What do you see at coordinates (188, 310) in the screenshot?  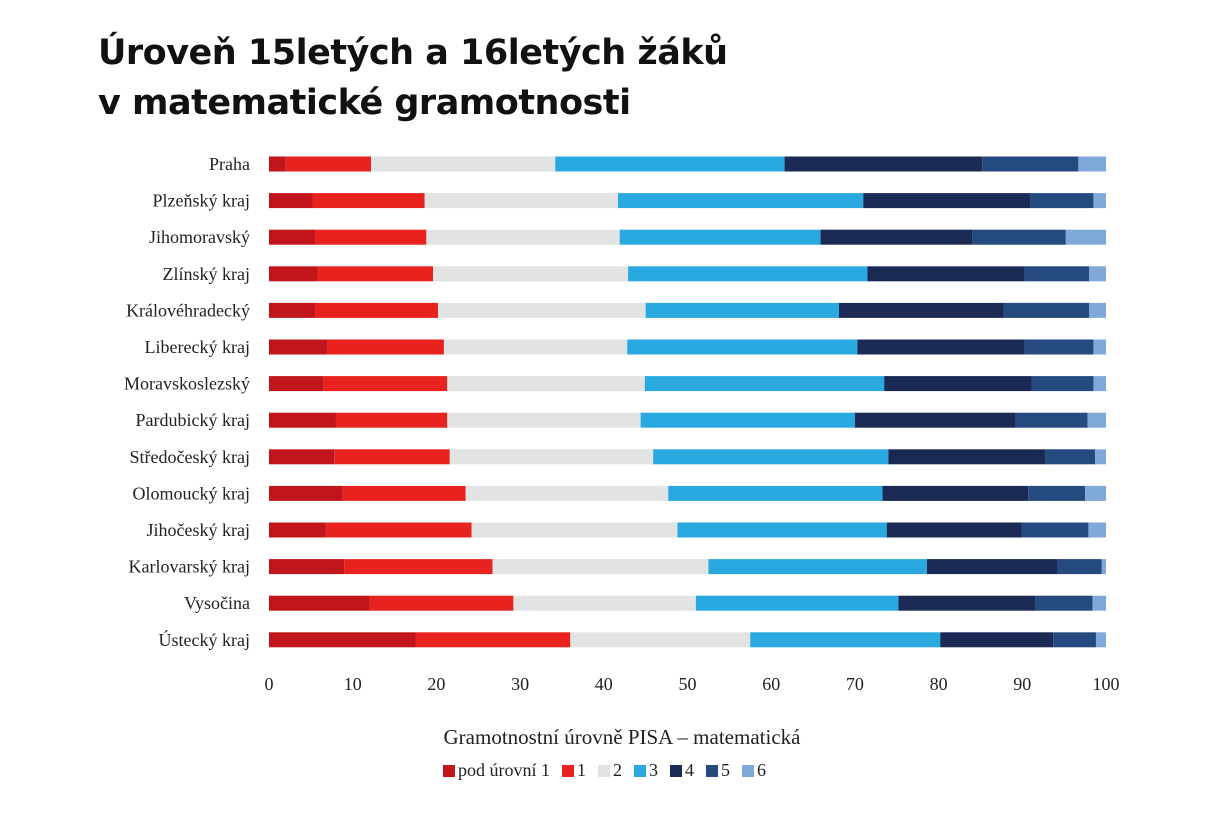 I see `category-label-kralovehradecky: Královéhradecký` at bounding box center [188, 310].